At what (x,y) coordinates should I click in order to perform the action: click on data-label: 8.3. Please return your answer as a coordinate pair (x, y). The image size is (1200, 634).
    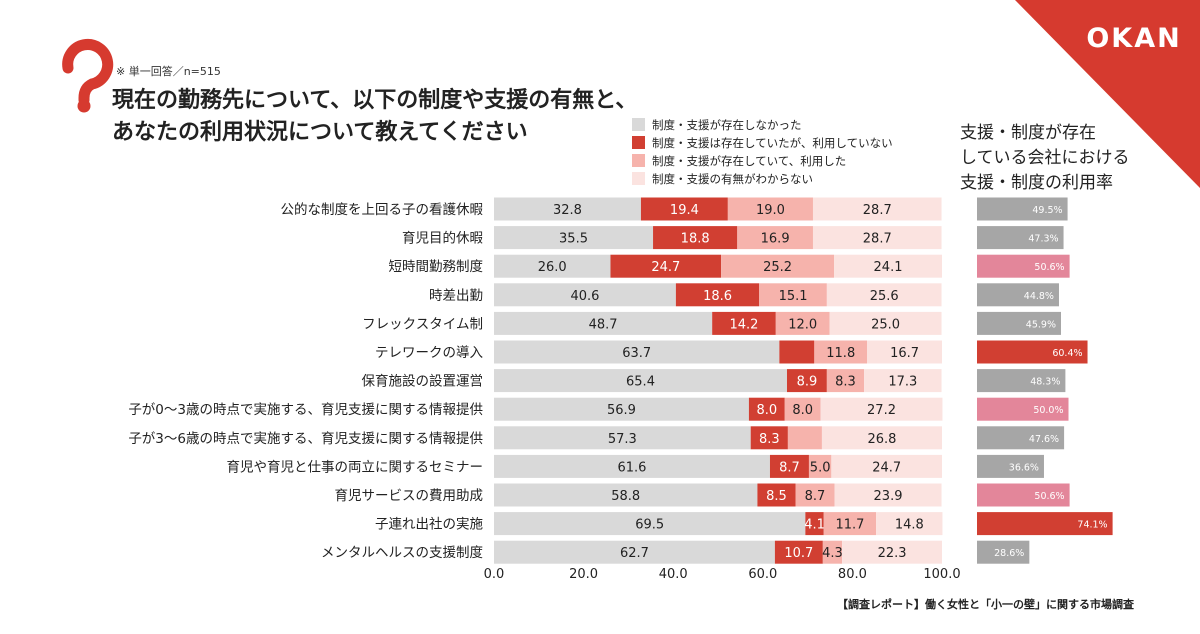
    Looking at the image, I should click on (845, 382).